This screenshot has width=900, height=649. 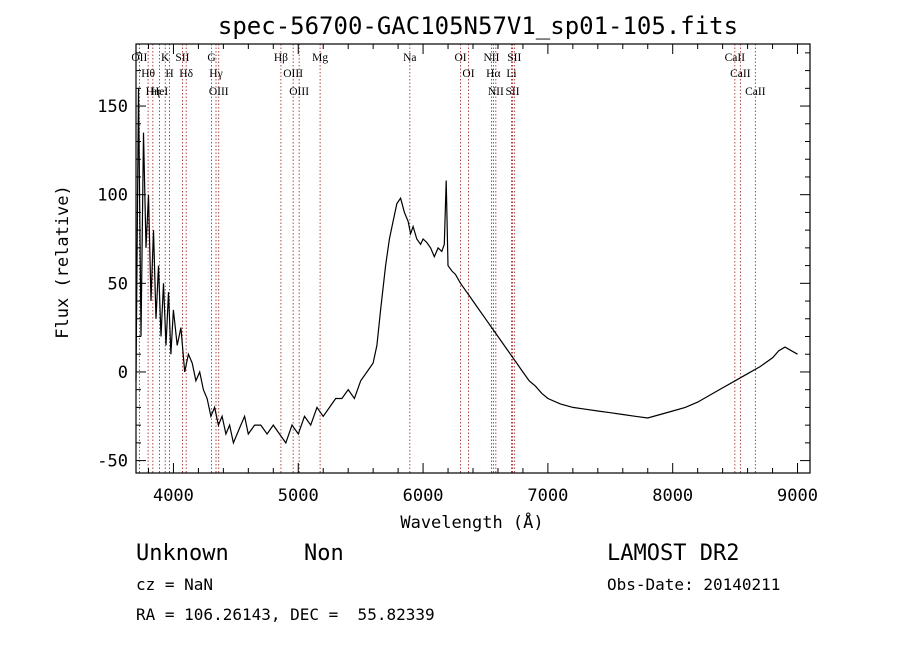 I want to click on emission-line-label: Hγ, so click(x=215, y=74).